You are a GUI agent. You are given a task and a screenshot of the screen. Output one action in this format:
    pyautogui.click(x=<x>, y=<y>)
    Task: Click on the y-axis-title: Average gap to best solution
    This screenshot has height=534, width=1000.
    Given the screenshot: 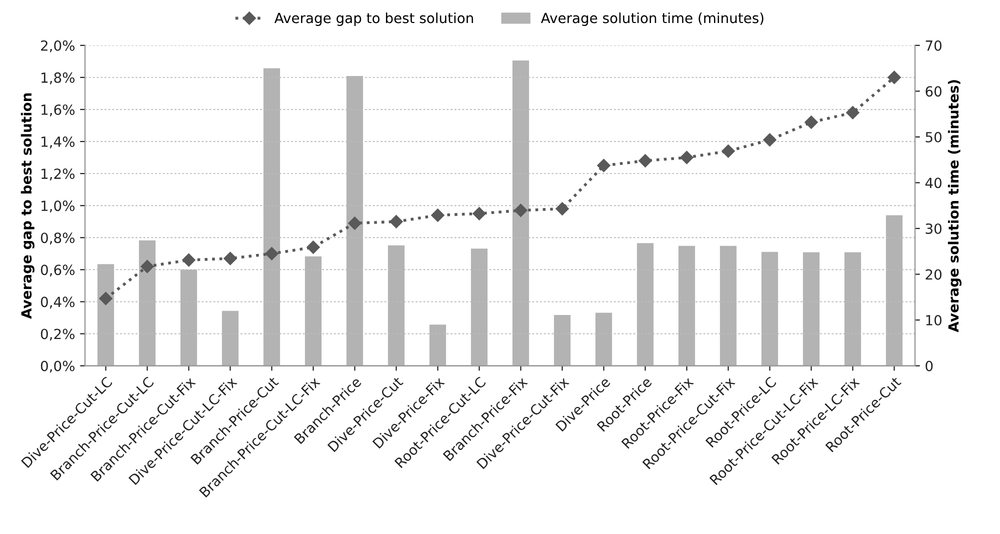 What is the action you would take?
    pyautogui.click(x=27, y=206)
    